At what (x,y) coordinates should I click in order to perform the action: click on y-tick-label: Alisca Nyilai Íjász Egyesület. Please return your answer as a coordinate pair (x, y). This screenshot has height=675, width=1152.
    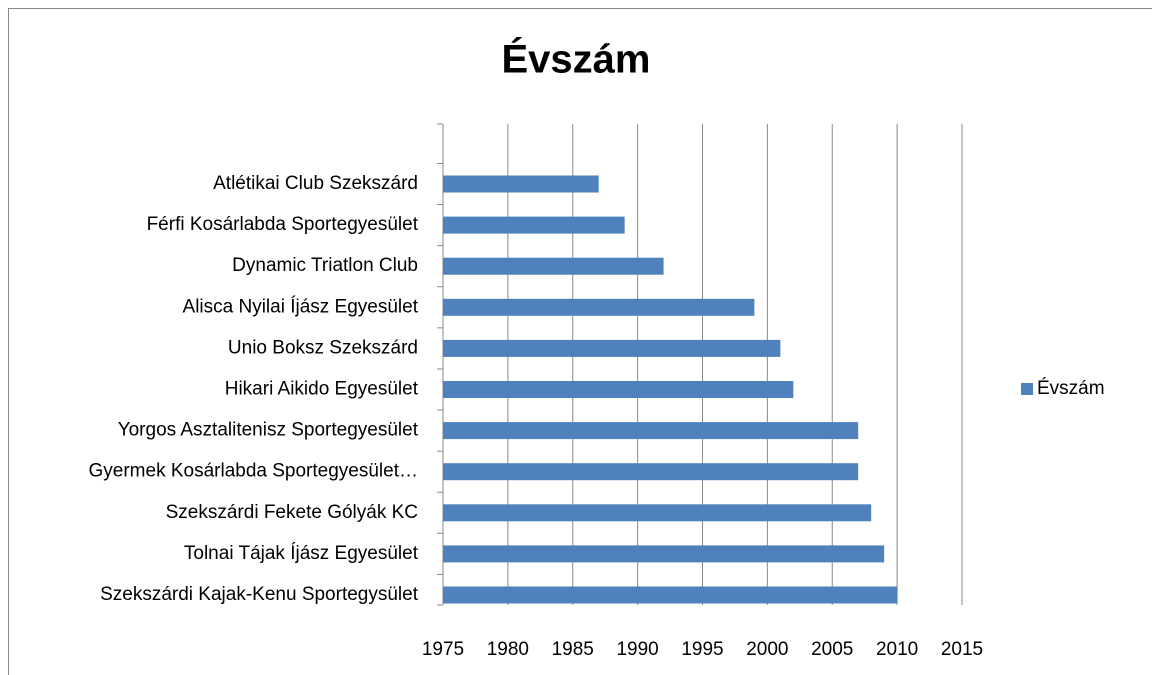
    Looking at the image, I should click on (301, 306).